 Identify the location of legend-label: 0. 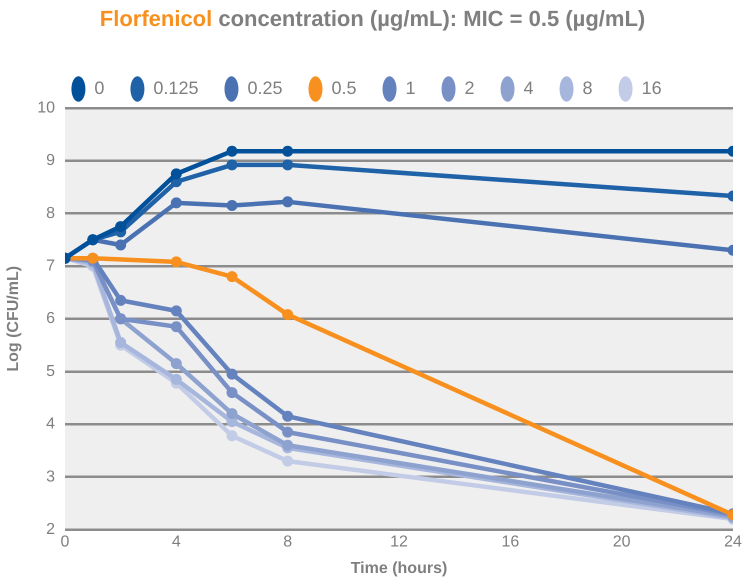
(99, 88).